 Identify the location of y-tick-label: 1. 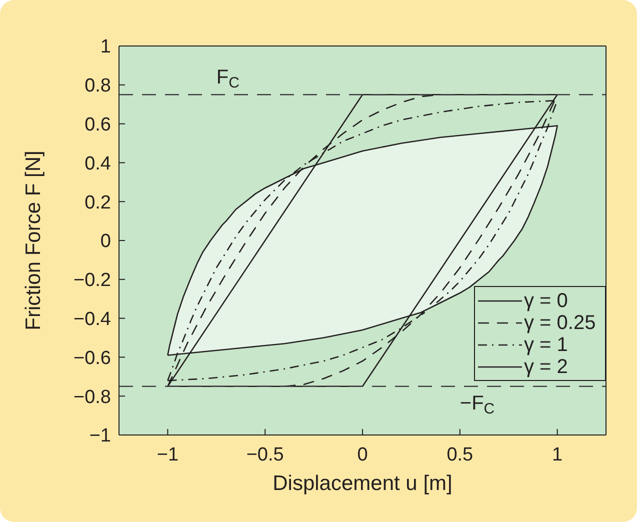
(105, 47).